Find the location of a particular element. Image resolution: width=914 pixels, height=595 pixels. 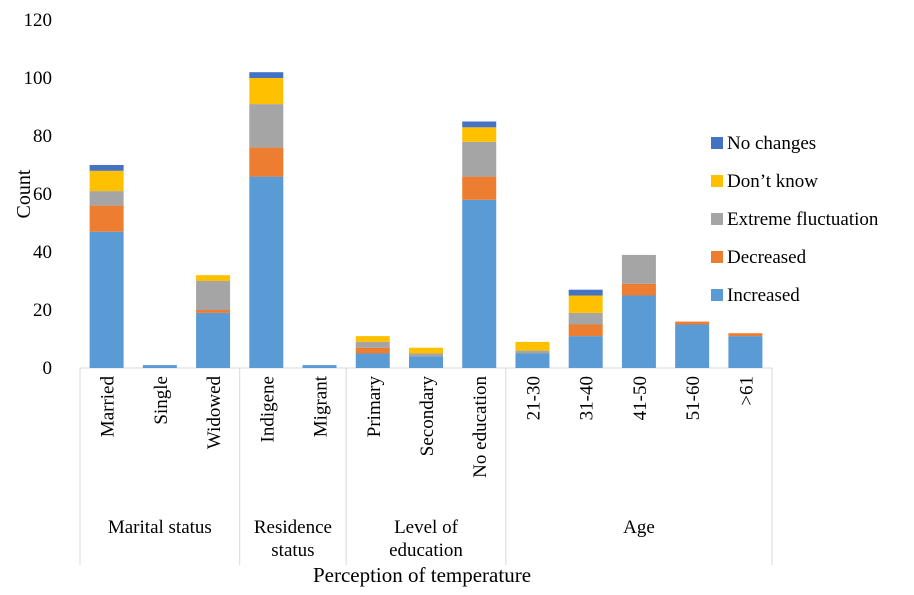

x-tick-label: Married is located at coordinates (108, 407).